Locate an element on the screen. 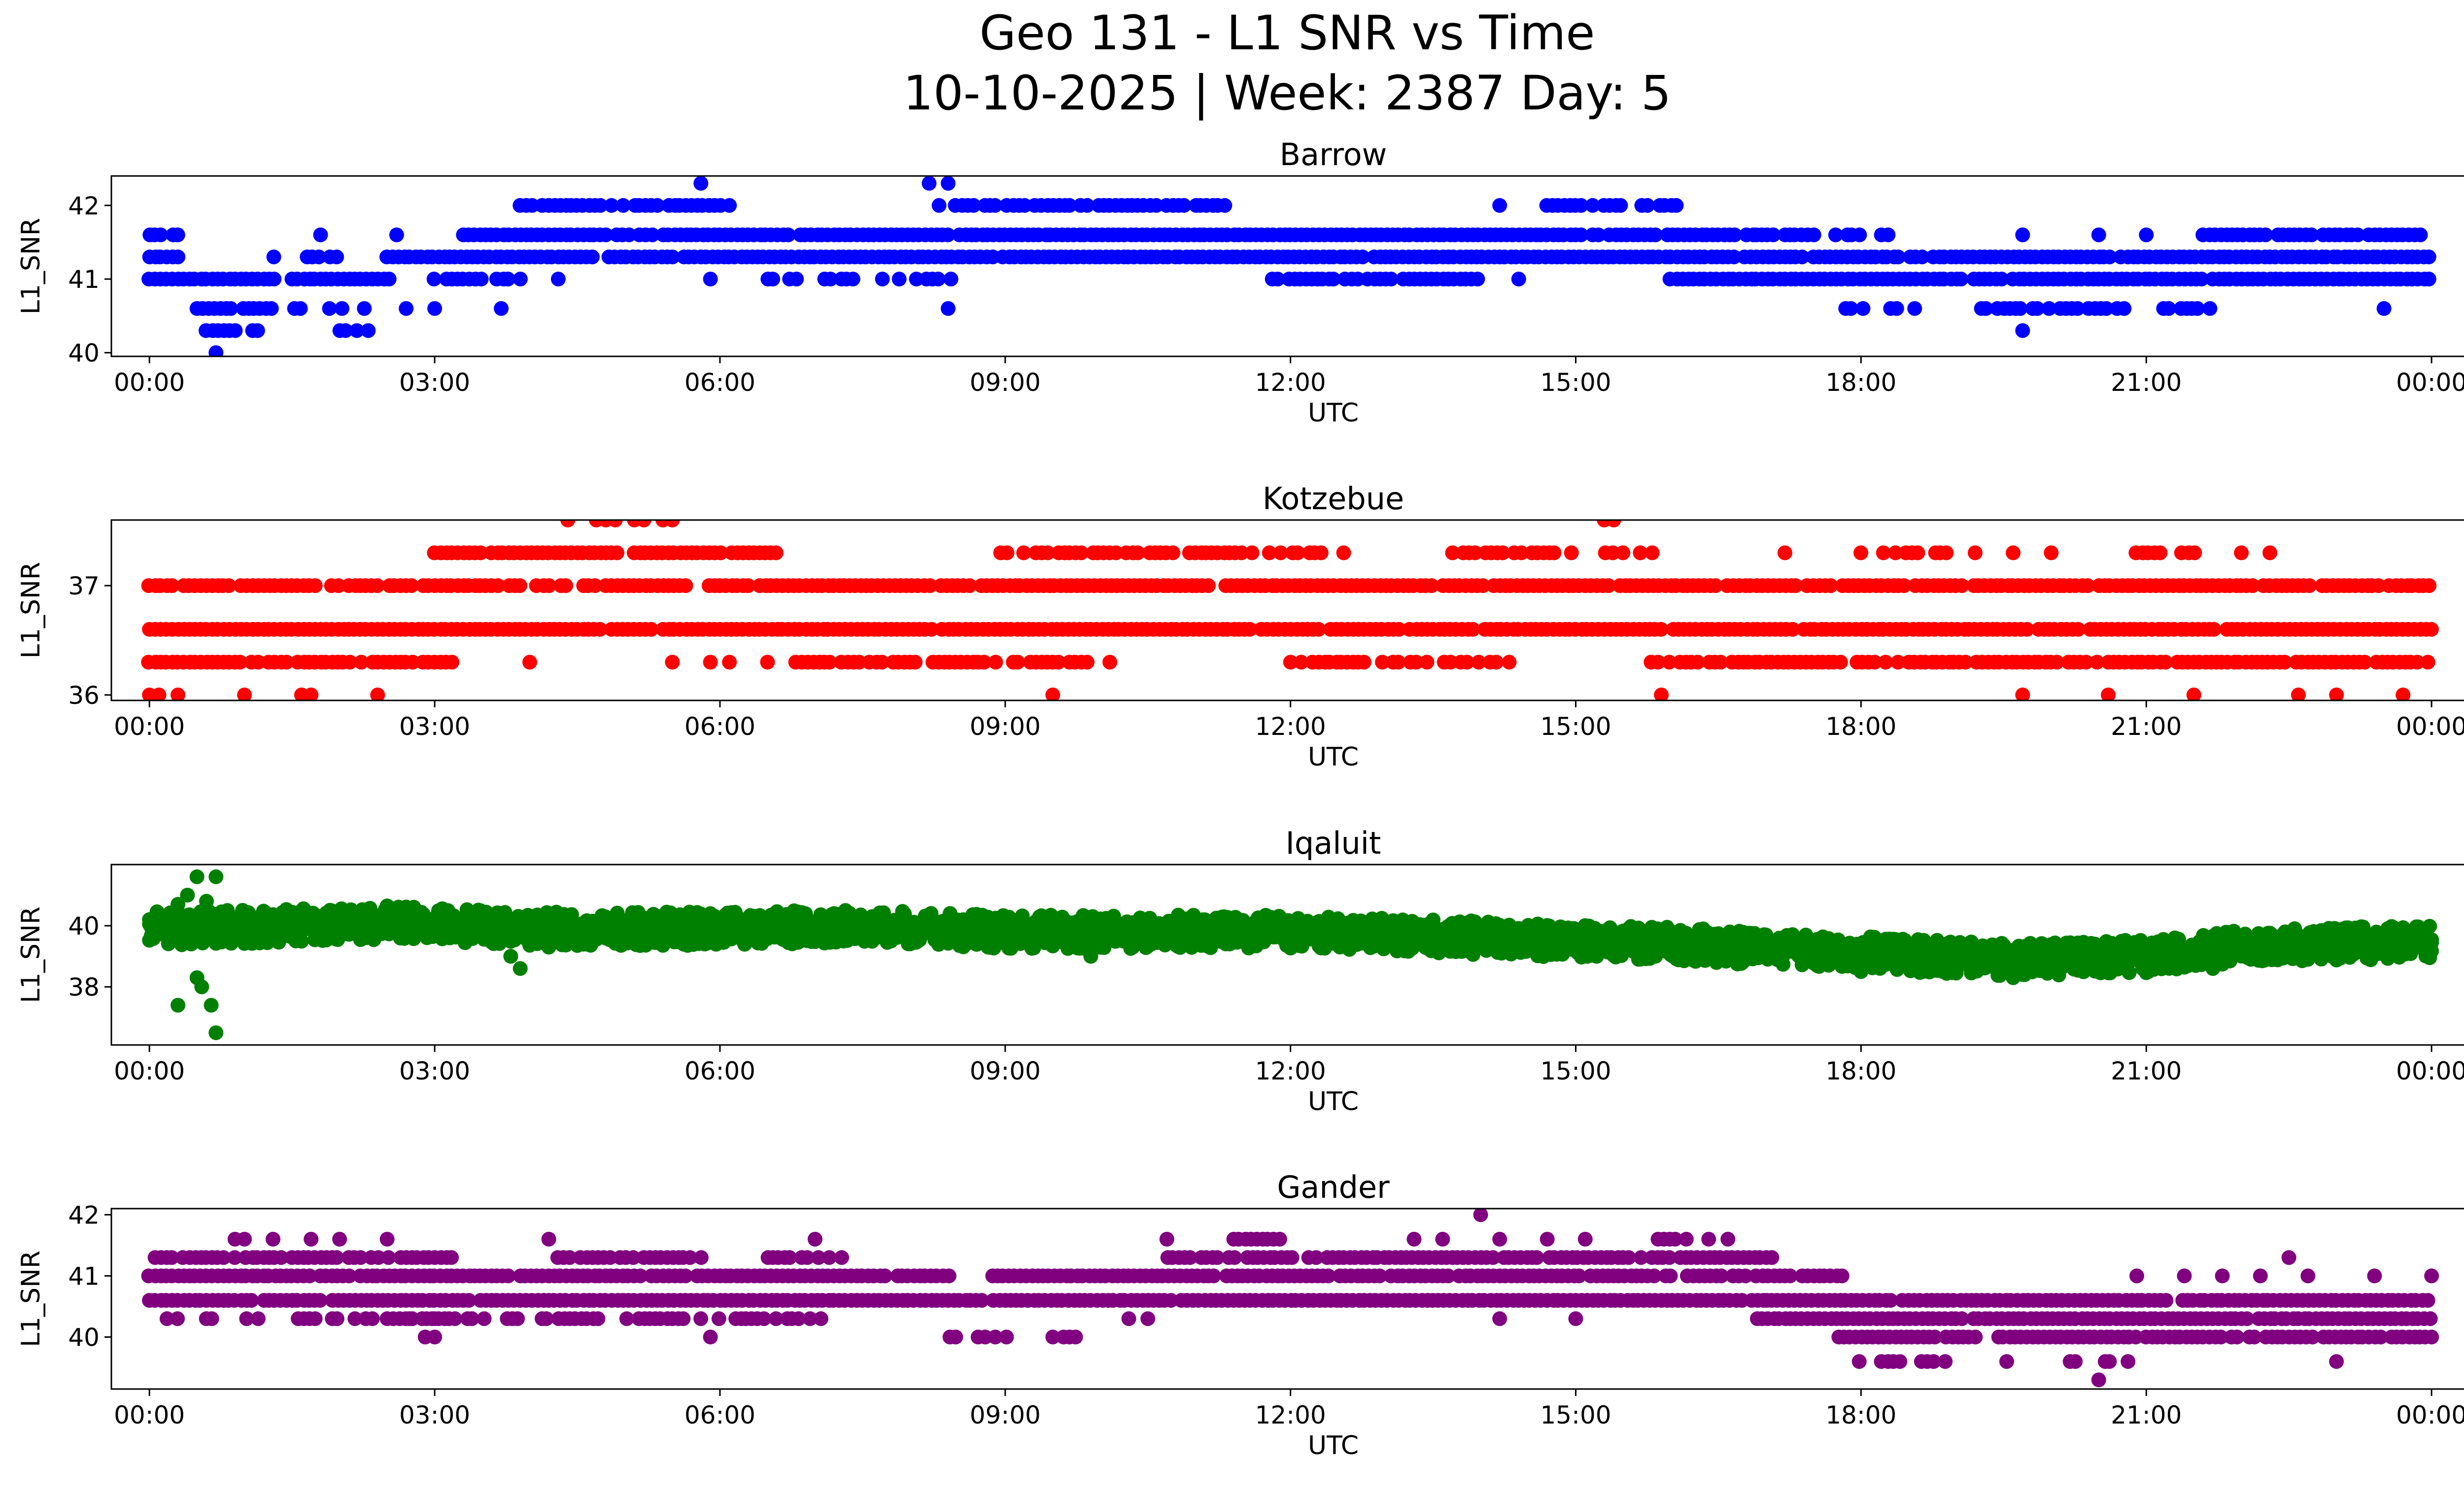 The height and width of the screenshot is (1495, 2464). y-axis-label: L1_SNR is located at coordinates (31, 266).